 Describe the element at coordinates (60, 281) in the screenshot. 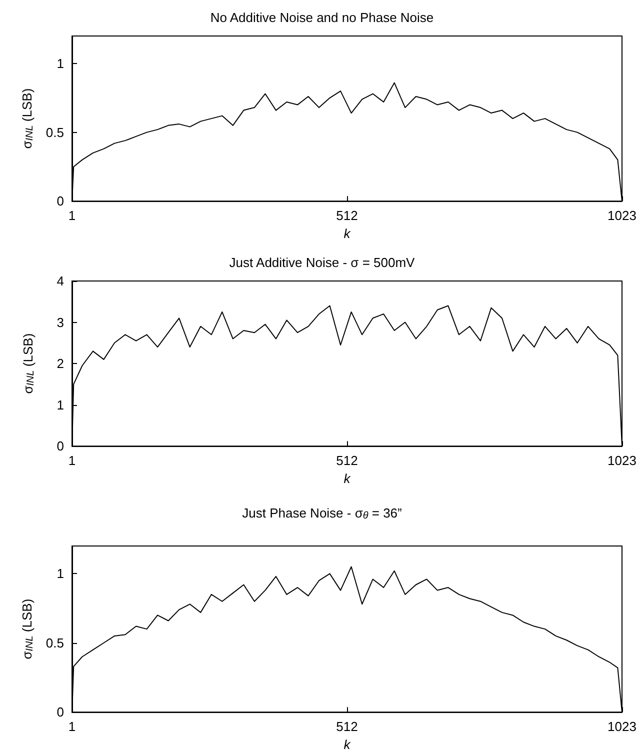

I see `y-tick-label: 4` at that location.